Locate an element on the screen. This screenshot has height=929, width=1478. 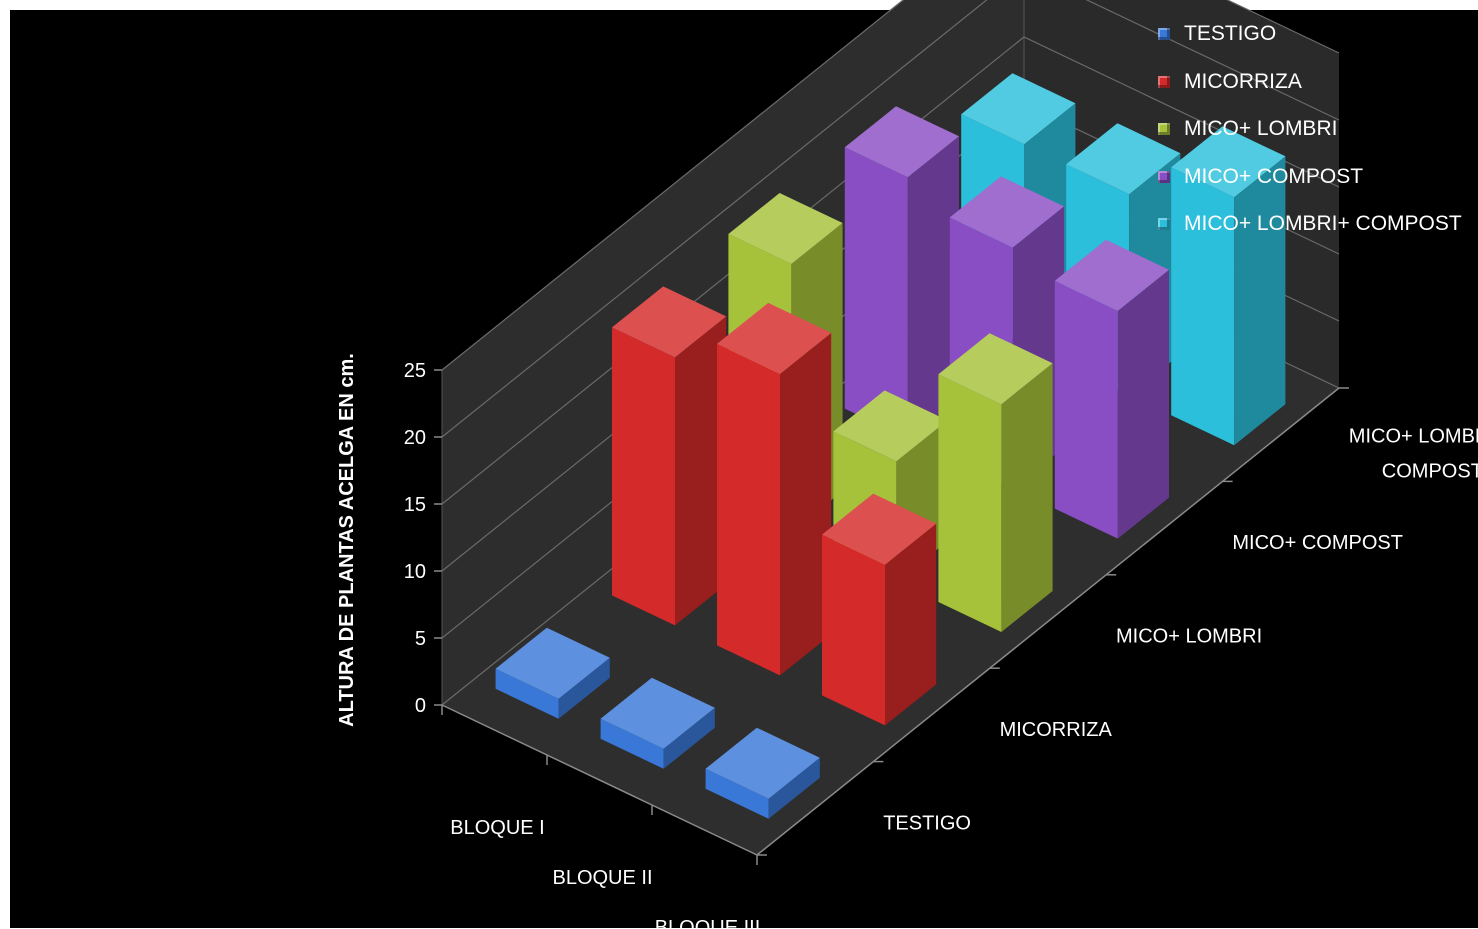
x-axis-line is located at coordinates (599, 780).